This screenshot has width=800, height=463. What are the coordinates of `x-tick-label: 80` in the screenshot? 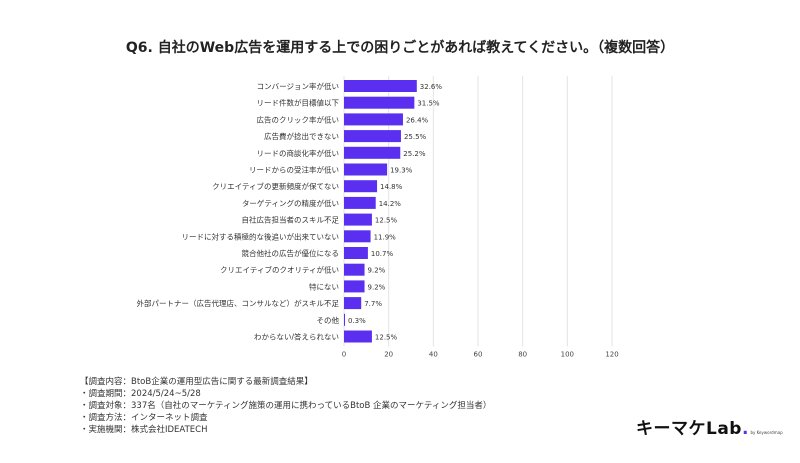 It's located at (522, 355).